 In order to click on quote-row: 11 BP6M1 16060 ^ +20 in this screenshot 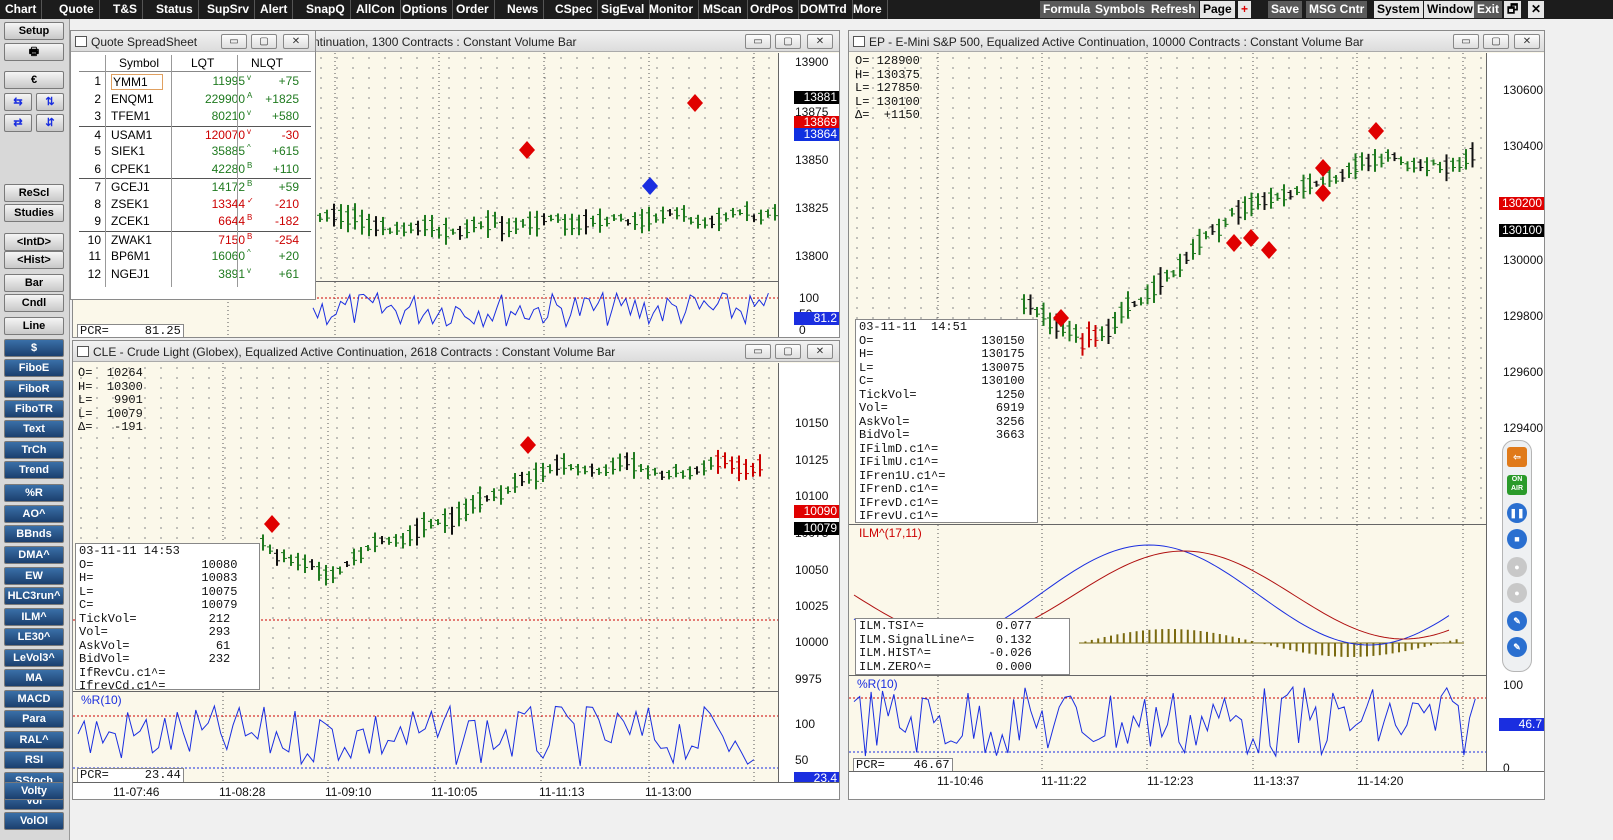, I will do `click(195, 256)`.